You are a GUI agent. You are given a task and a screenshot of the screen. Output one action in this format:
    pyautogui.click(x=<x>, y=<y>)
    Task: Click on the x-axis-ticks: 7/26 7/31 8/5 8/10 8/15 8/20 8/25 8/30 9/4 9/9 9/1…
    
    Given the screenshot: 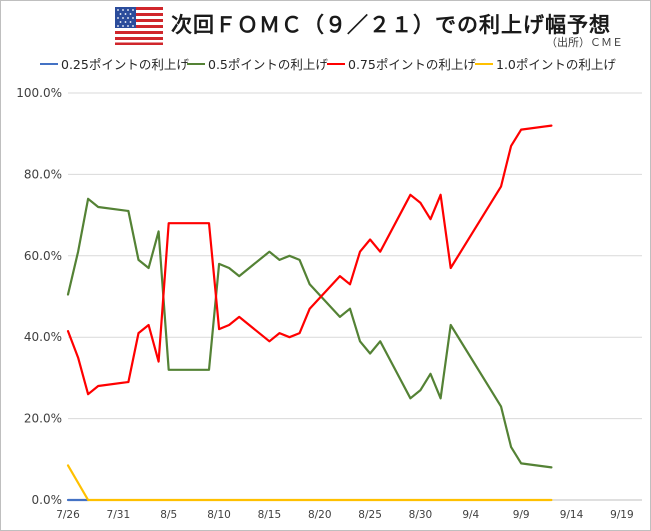 What is the action you would take?
    pyautogui.click(x=344, y=515)
    